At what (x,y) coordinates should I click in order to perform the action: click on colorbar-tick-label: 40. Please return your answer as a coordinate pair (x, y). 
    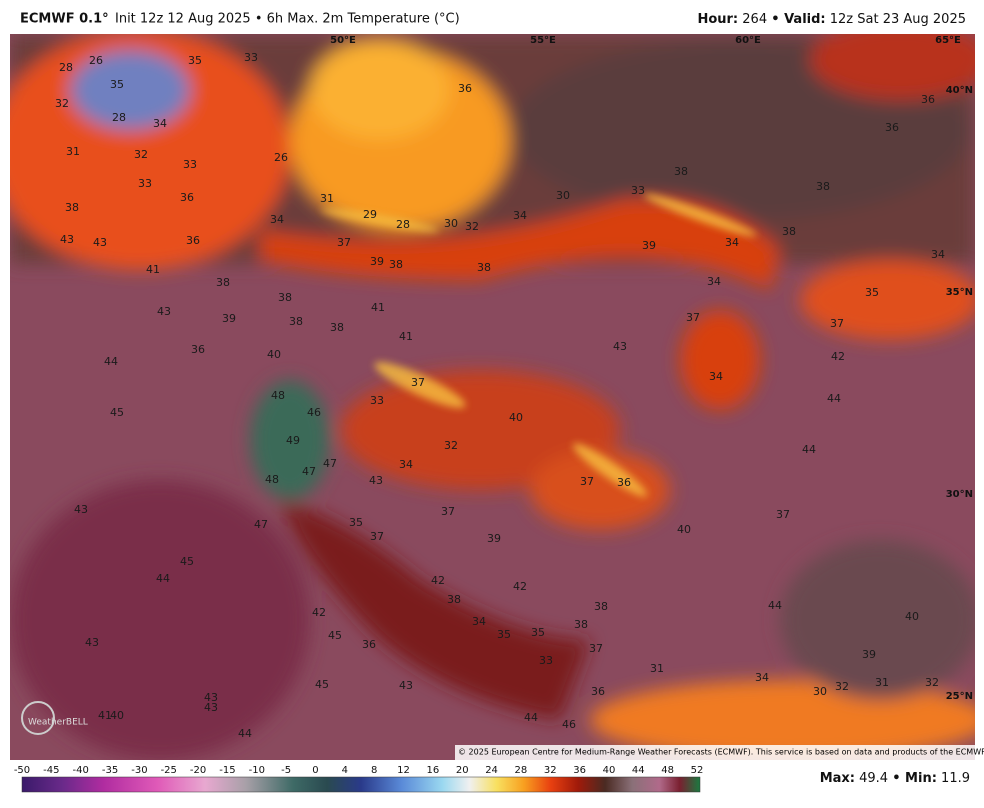
    Looking at the image, I should click on (609, 770).